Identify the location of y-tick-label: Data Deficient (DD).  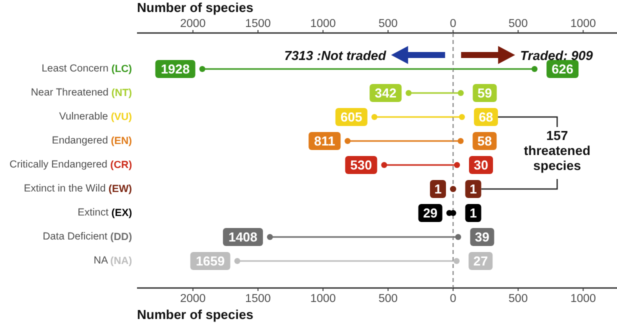
(87, 237).